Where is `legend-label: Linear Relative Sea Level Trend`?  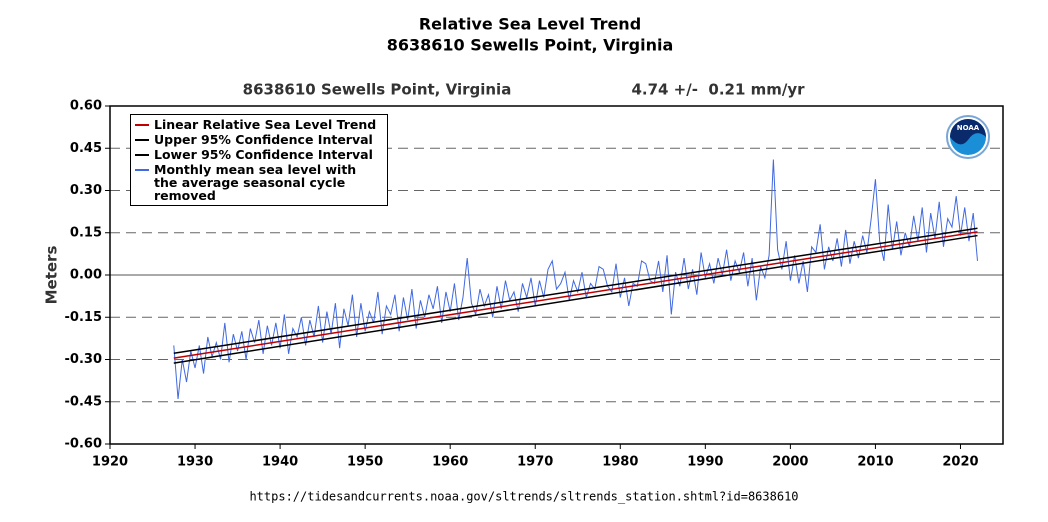
legend-label: Linear Relative Sea Level Trend is located at coordinates (265, 124).